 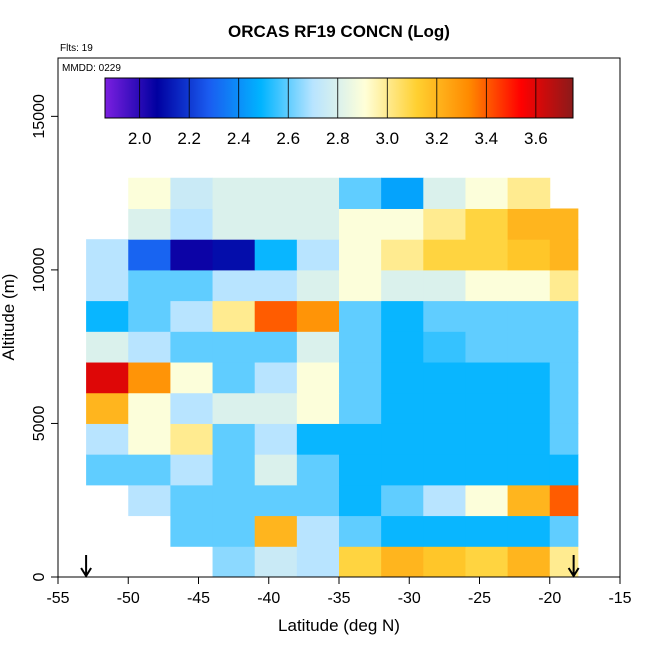 What do you see at coordinates (619, 598) in the screenshot?
I see `x-tick-label: -15` at bounding box center [619, 598].